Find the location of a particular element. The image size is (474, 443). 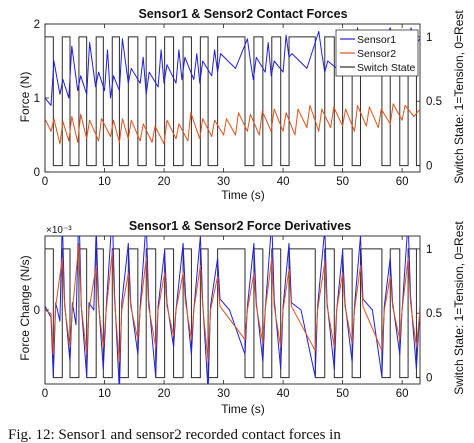

legend: Sensor1 Sensor2 Switch State is located at coordinates (377, 53).